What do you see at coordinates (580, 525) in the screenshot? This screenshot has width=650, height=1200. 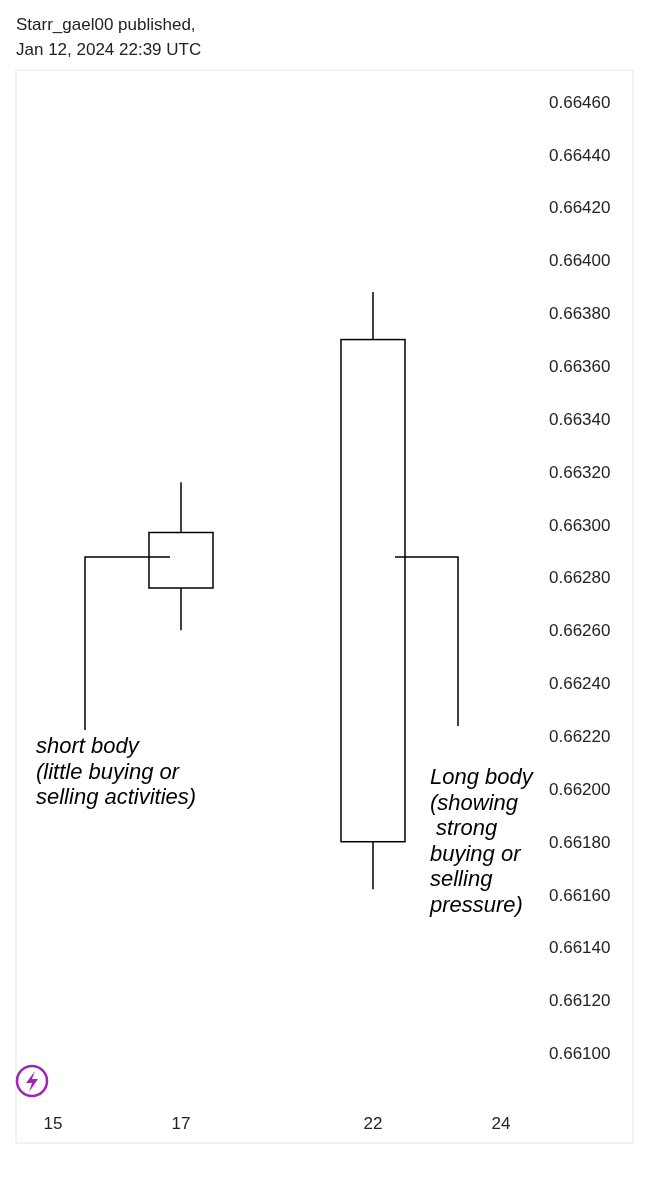 I see `y-tick-label: 0.66300` at bounding box center [580, 525].